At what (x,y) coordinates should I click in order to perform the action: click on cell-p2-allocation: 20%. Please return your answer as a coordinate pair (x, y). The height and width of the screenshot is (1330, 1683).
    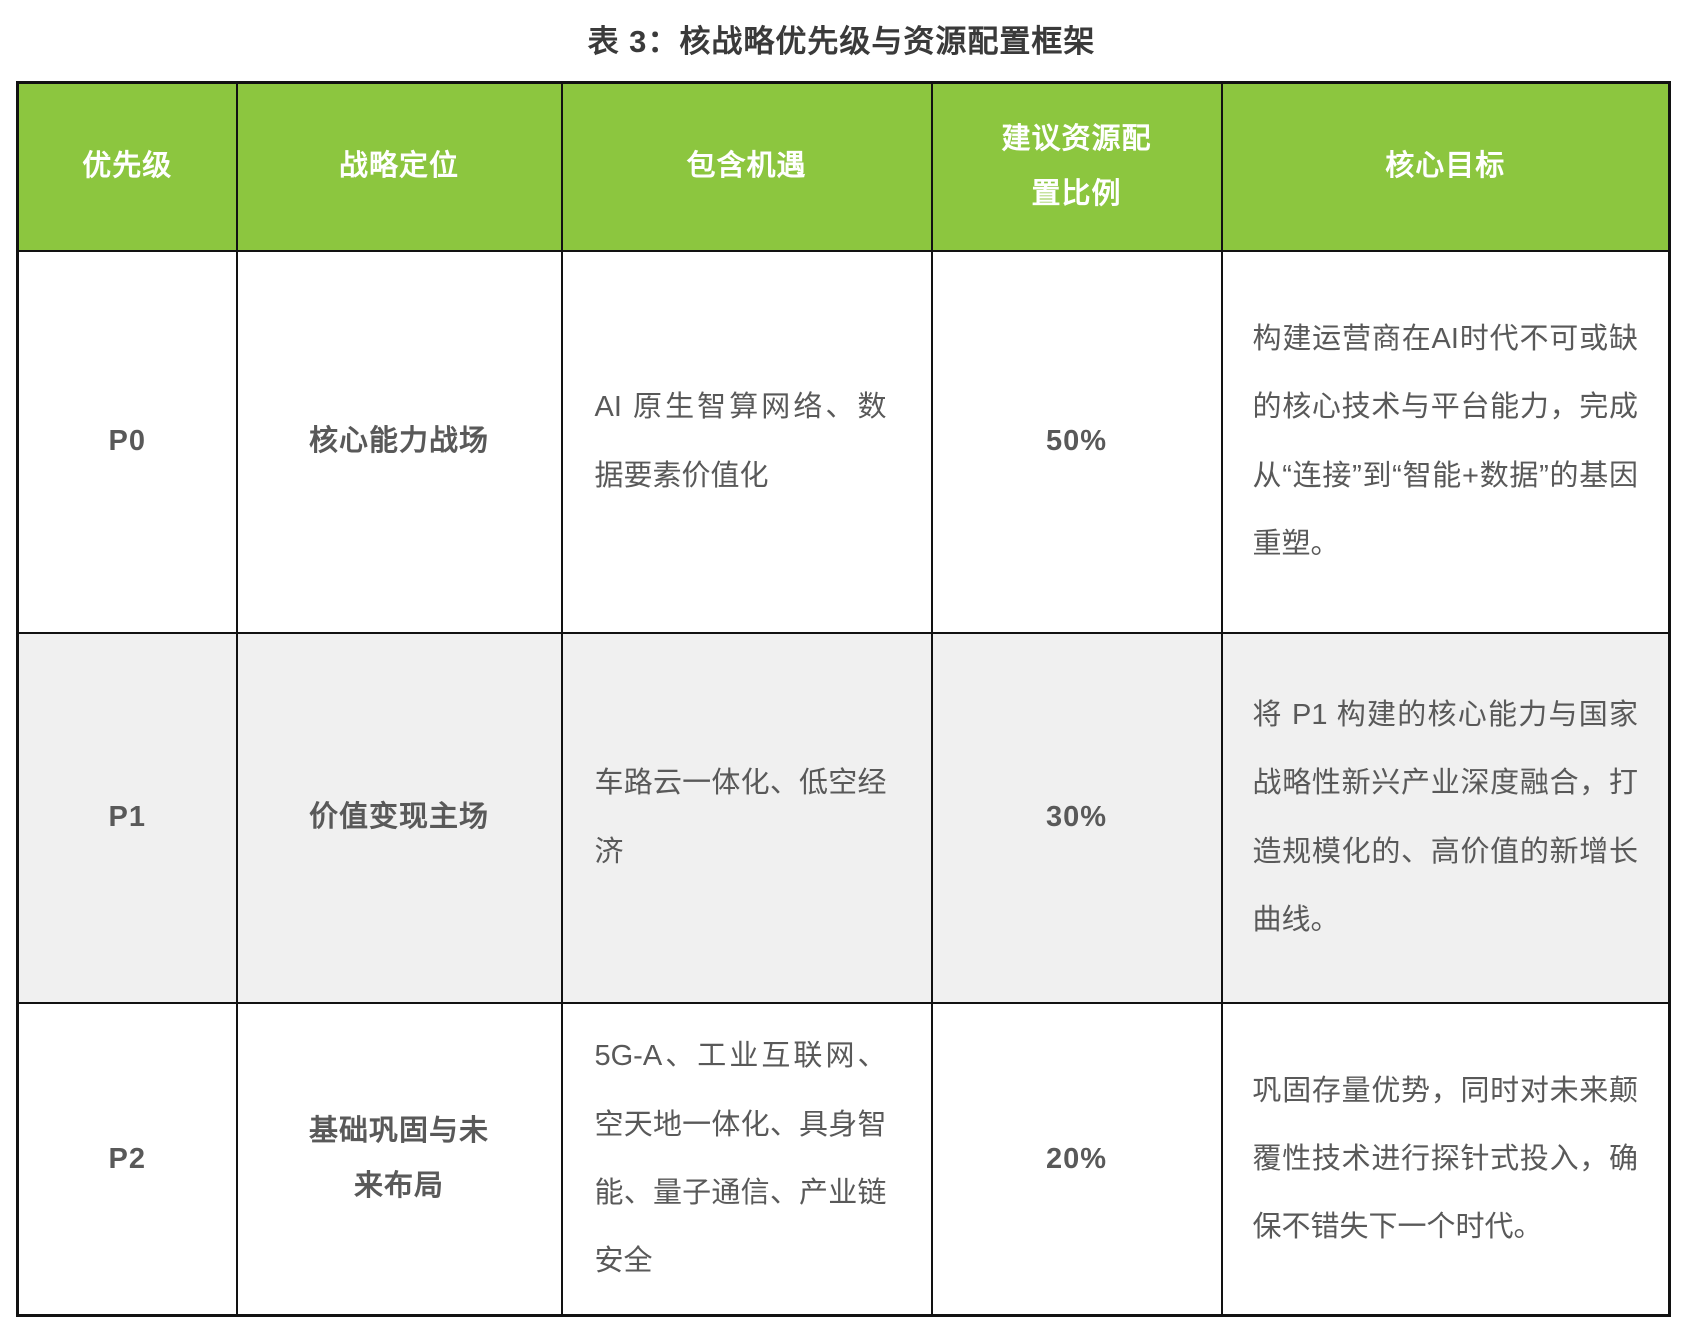
    Looking at the image, I should click on (1076, 1159).